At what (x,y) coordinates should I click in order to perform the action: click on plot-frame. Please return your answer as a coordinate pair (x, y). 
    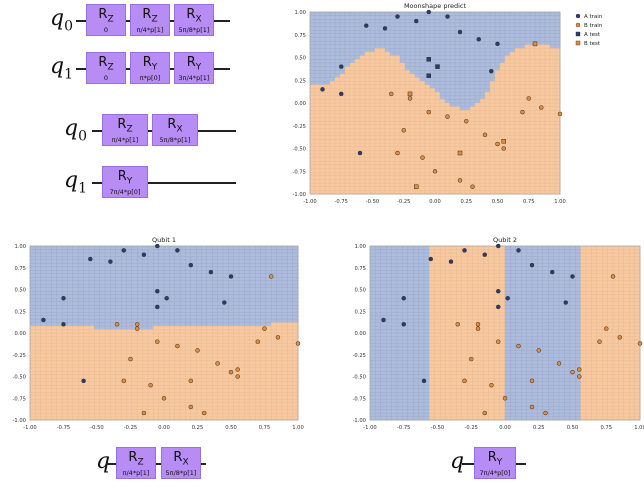
    Looking at the image, I should click on (435, 103).